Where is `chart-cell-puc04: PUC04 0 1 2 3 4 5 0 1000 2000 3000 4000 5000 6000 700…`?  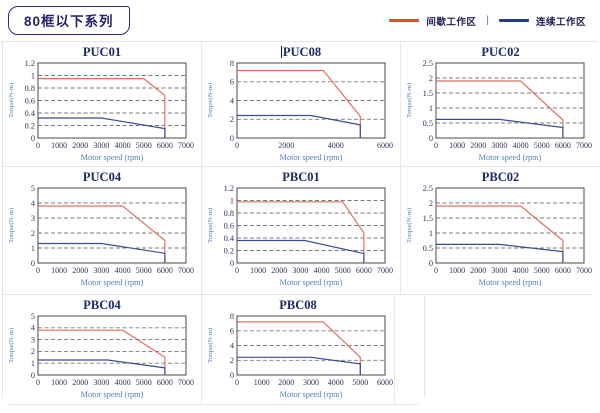
chart-cell-puc04: PUC04 0 1 2 3 4 5 0 1000 2000 3000 4000 5000 6000 700… is located at coordinates (102, 230).